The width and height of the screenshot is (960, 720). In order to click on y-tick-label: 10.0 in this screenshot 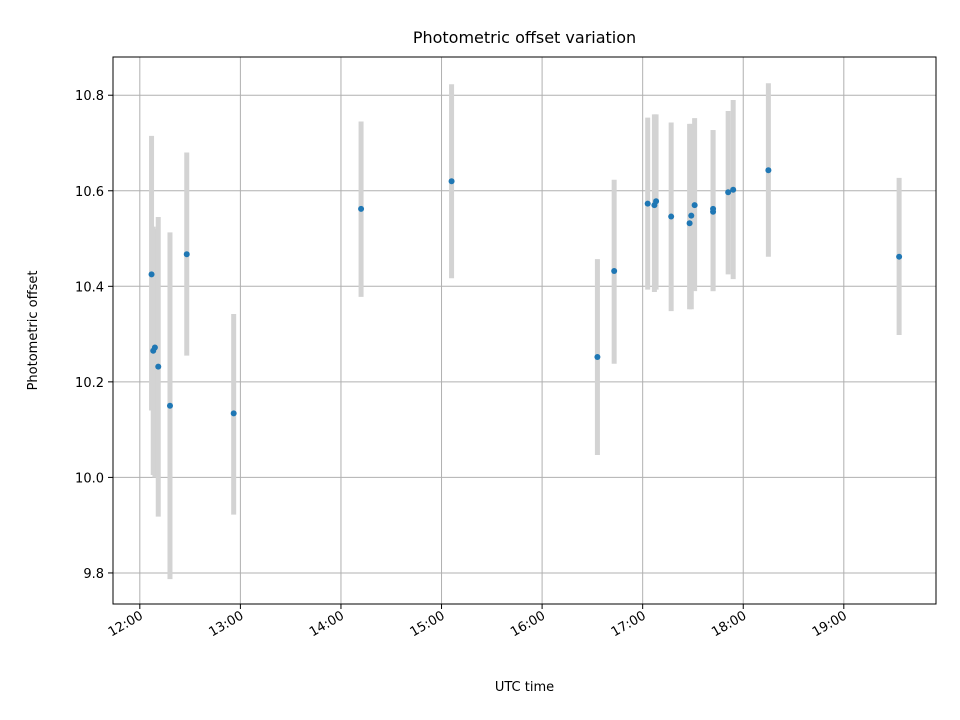, I will do `click(89, 478)`.